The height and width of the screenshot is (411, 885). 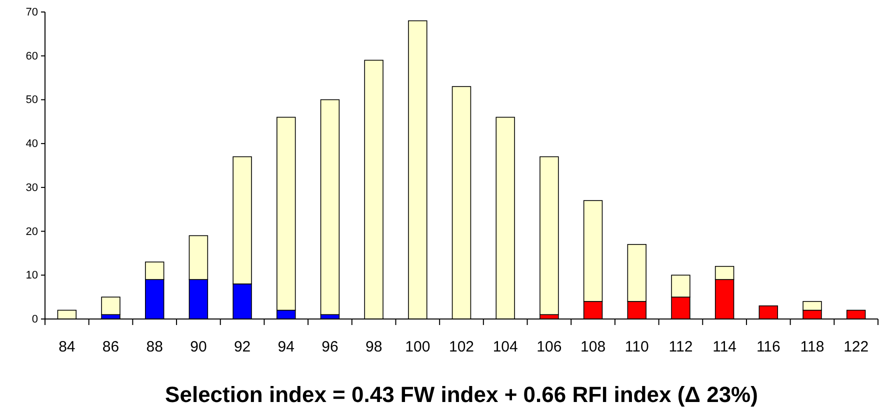 What do you see at coordinates (549, 347) in the screenshot?
I see `x-tick-label: 106` at bounding box center [549, 347].